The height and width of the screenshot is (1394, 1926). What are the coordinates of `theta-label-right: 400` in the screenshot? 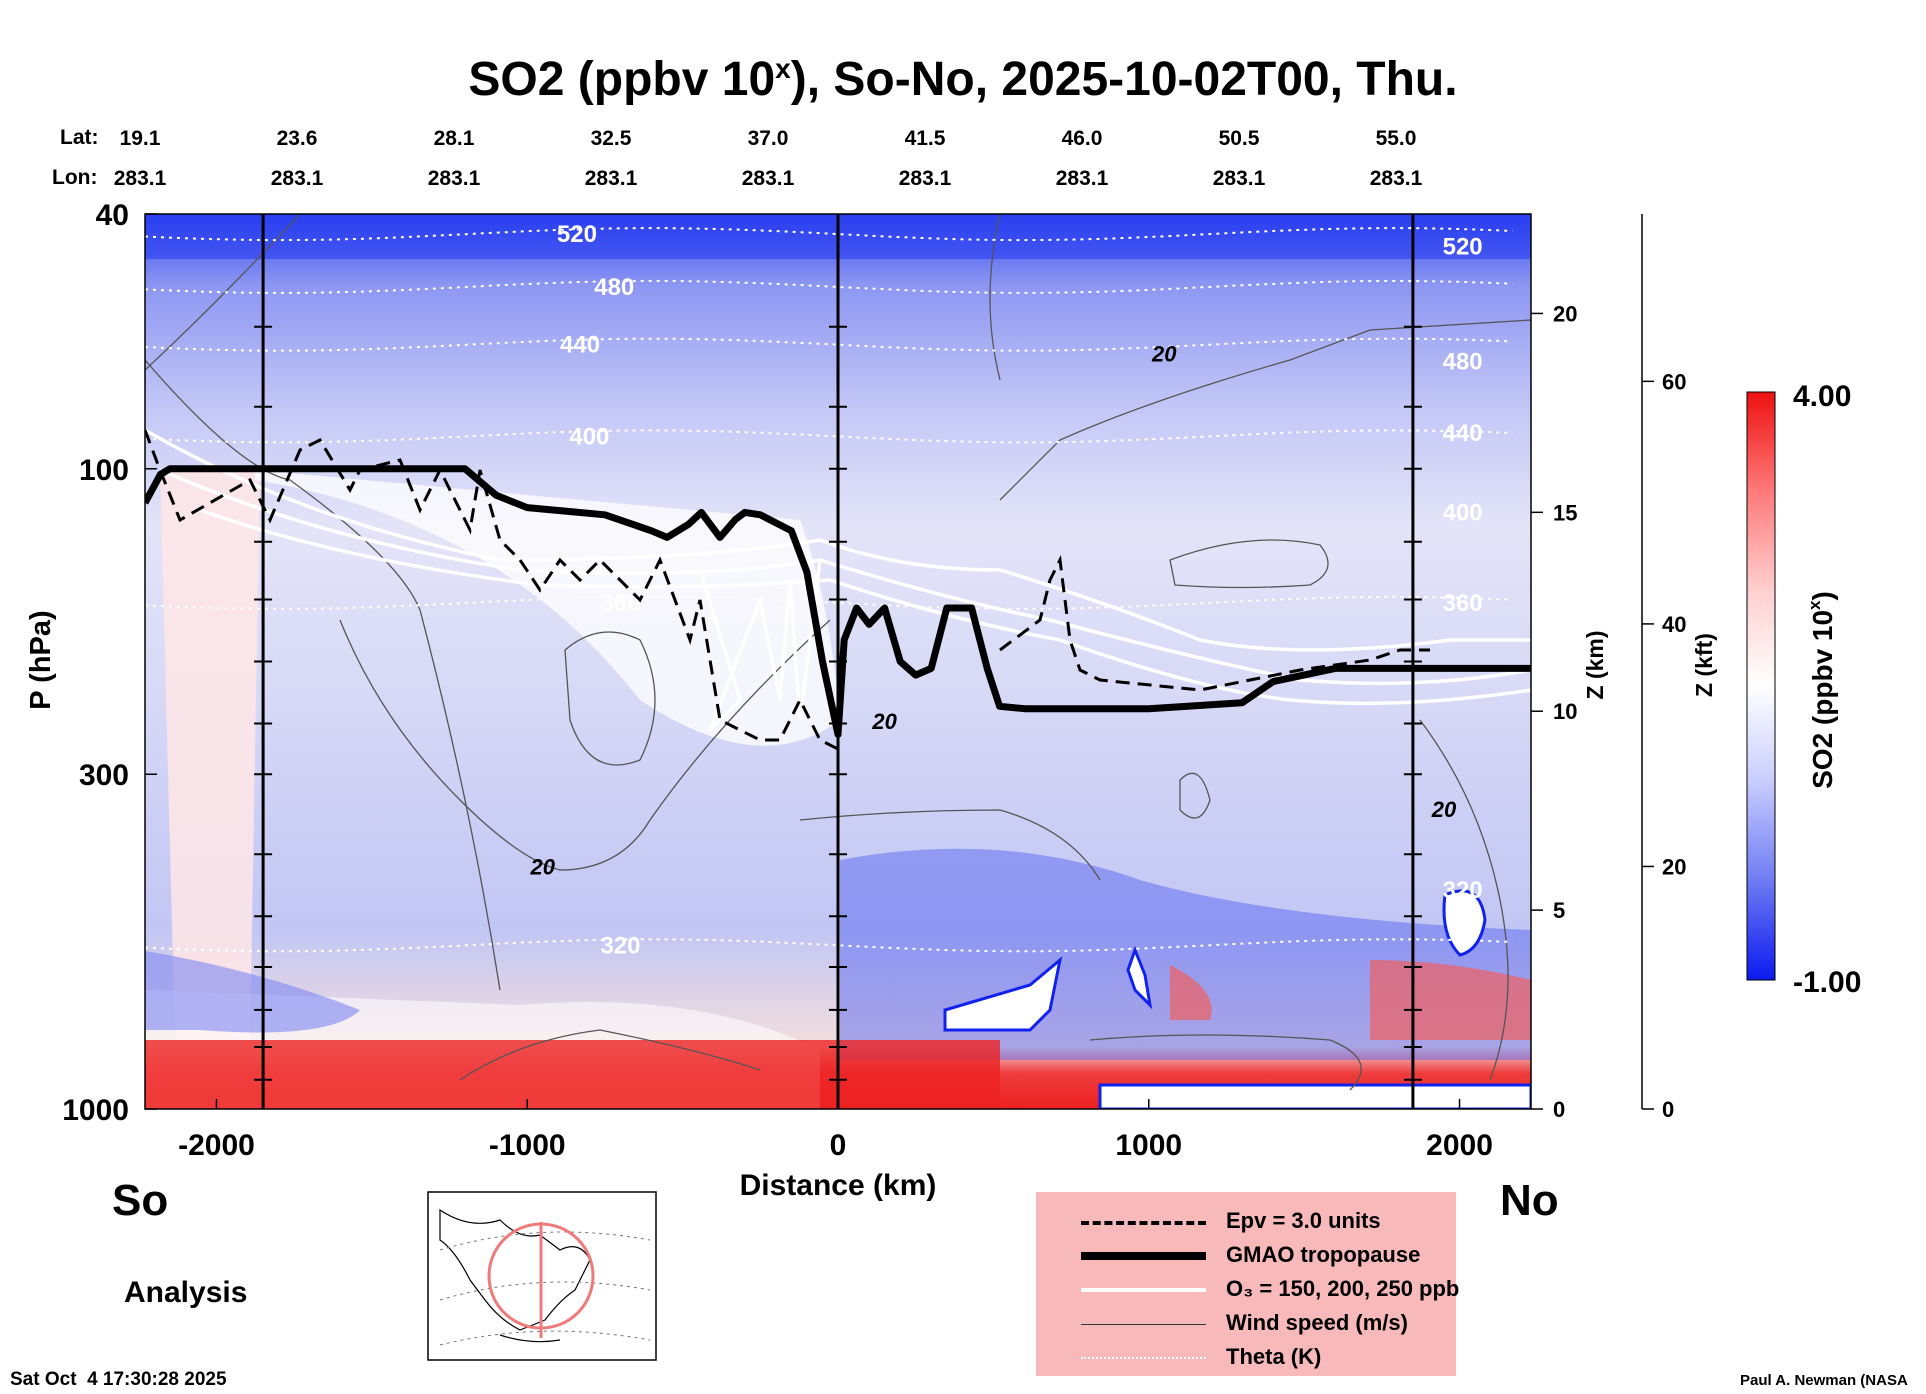 It's located at (1463, 512).